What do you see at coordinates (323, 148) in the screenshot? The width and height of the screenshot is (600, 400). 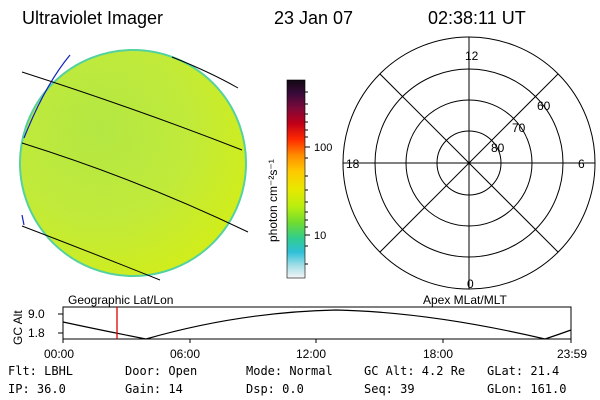 I see `colorbar-tick-100: 100` at bounding box center [323, 148].